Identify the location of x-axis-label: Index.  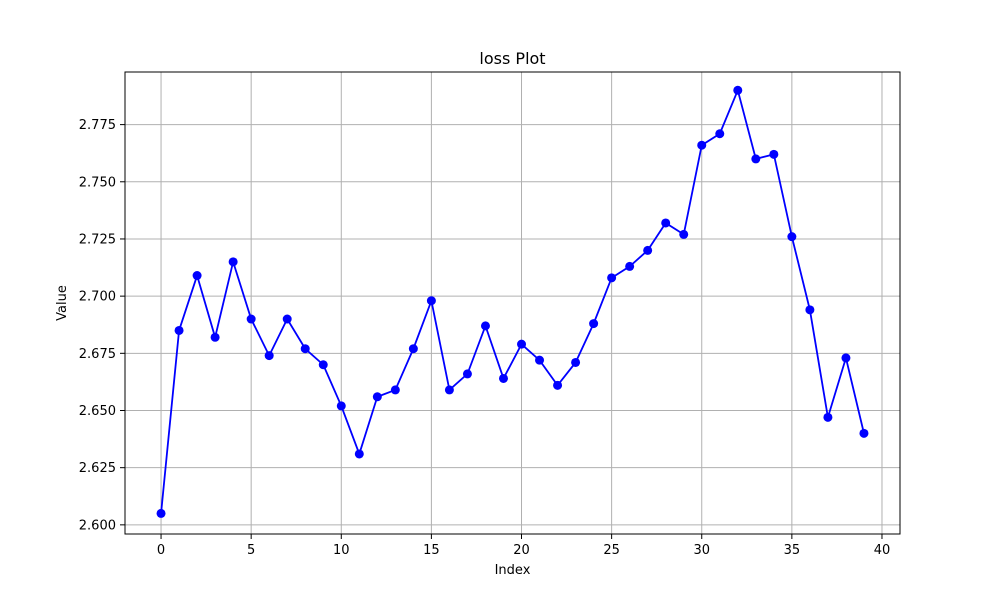
(513, 570).